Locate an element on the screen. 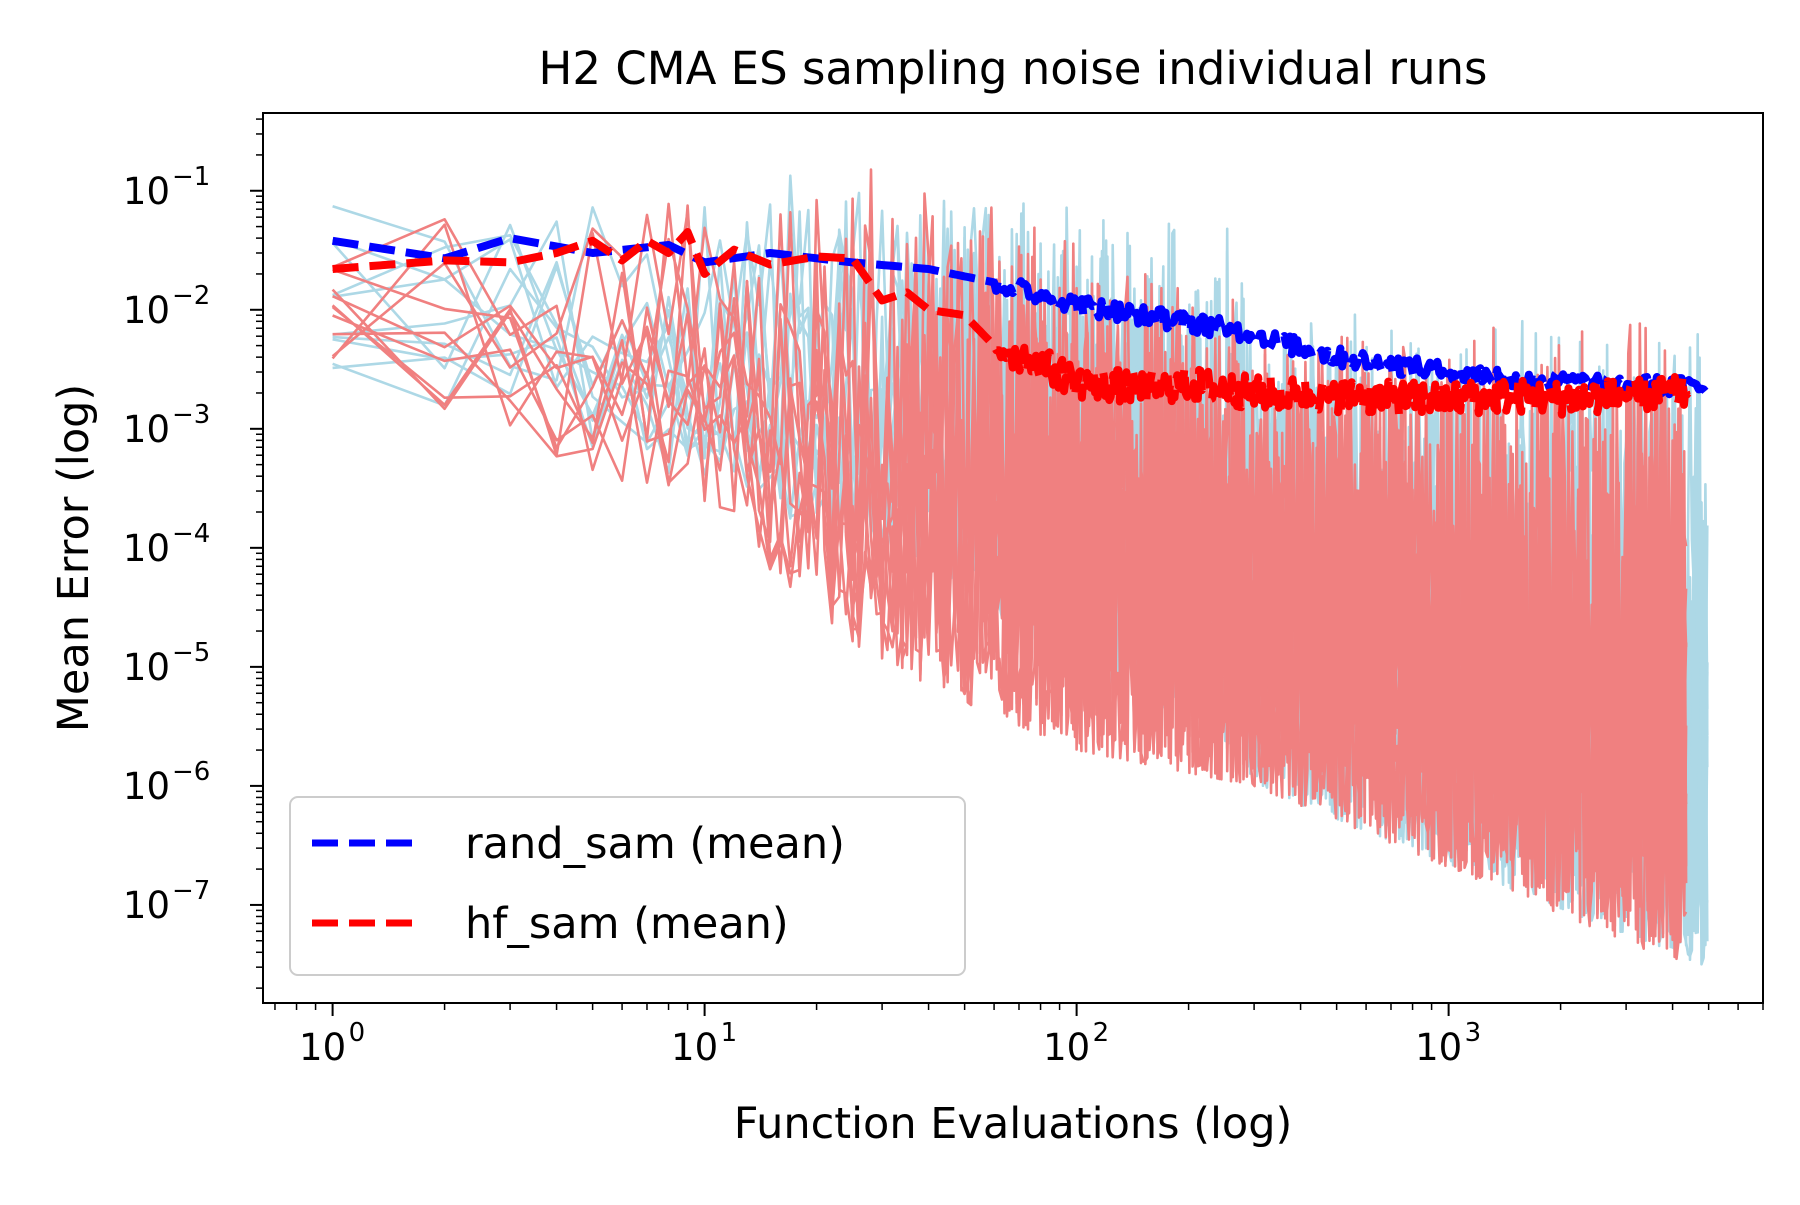 This screenshot has height=1205, width=1800. legend-label-hf-sam: hf_sam (mean) is located at coordinates (627, 924).